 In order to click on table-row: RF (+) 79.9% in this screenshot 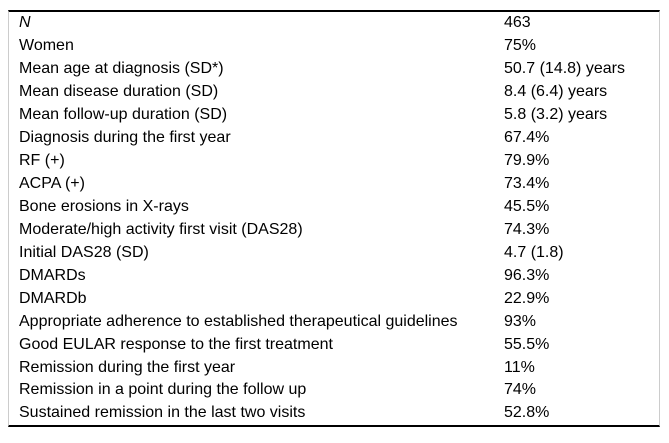, I will do `click(334, 161)`.